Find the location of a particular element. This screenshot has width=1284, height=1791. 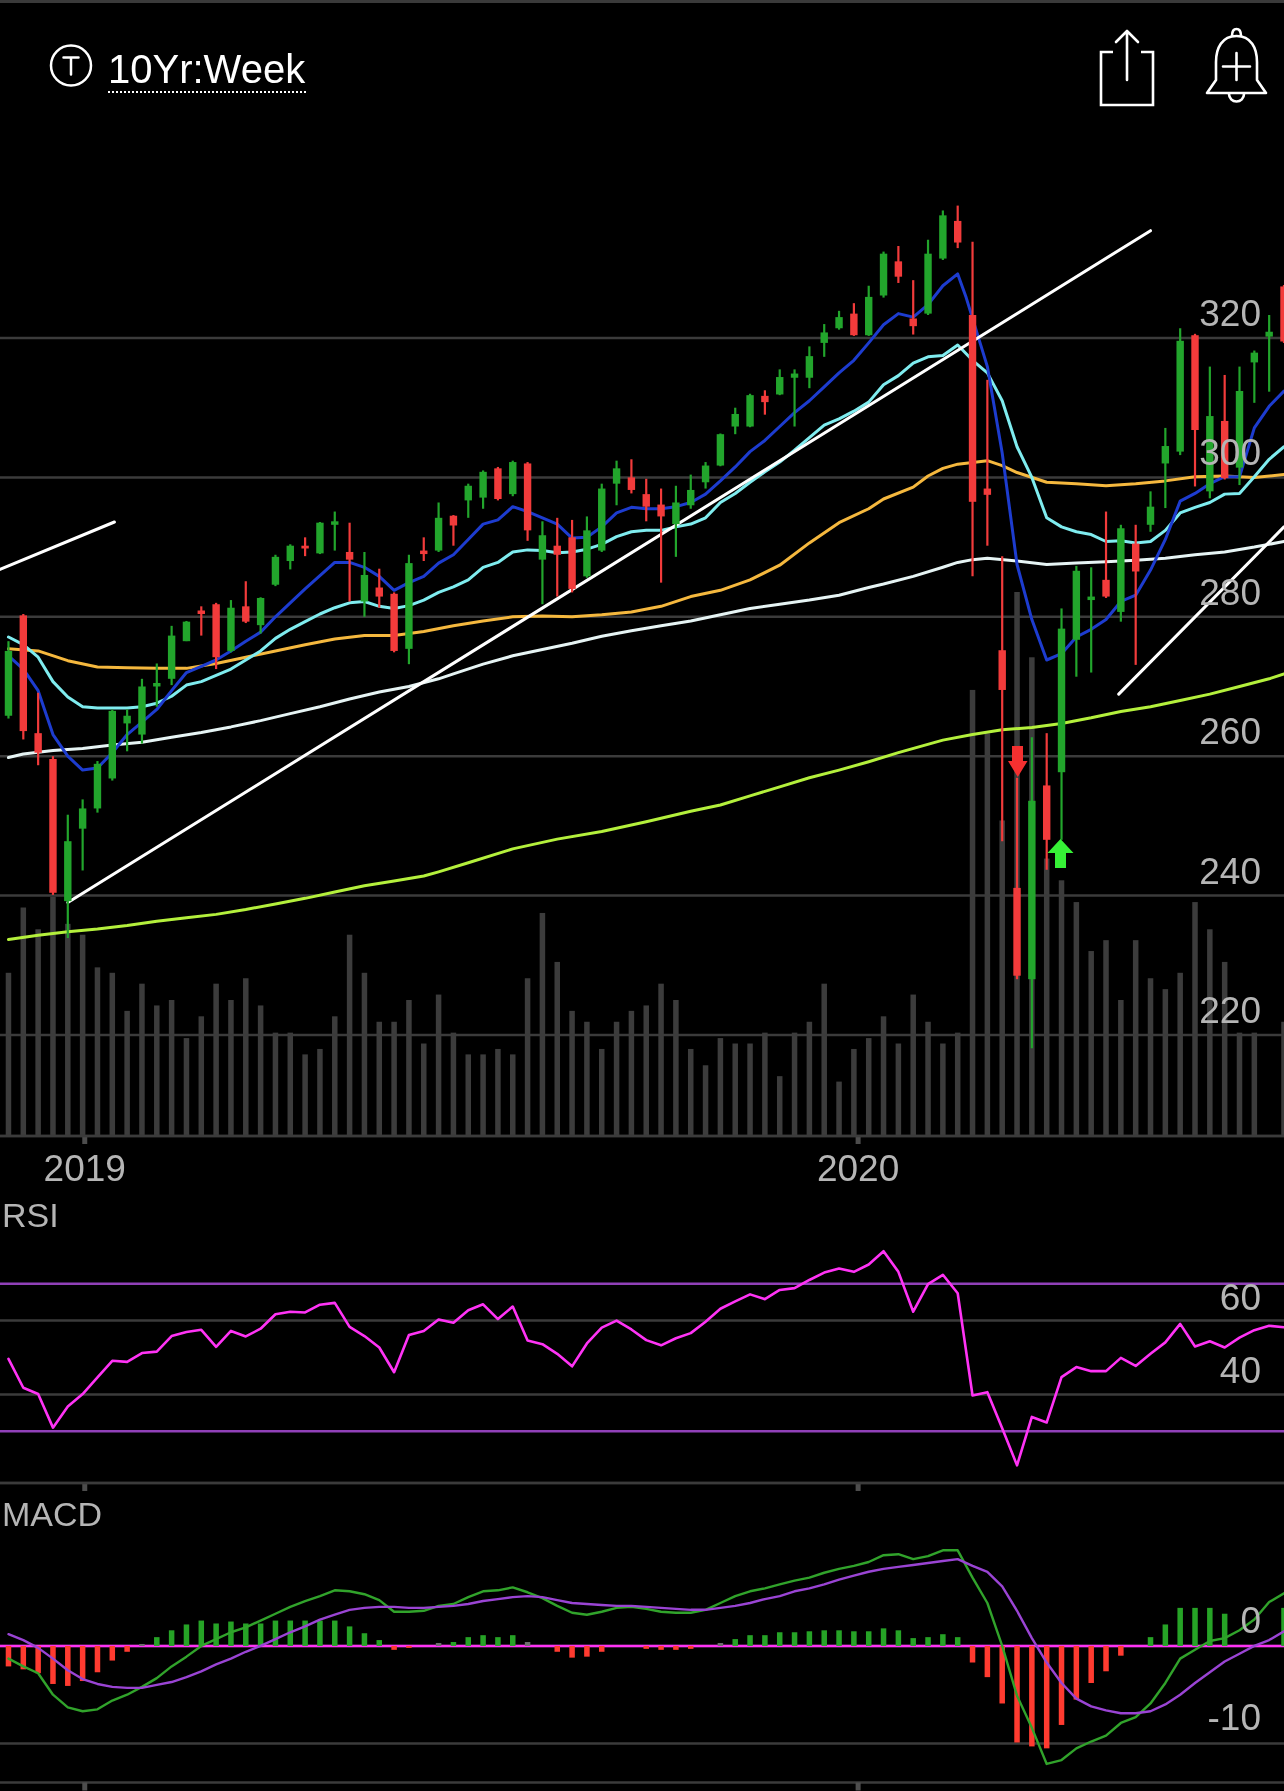

y-tick-label: 60 is located at coordinates (1240, 1297).